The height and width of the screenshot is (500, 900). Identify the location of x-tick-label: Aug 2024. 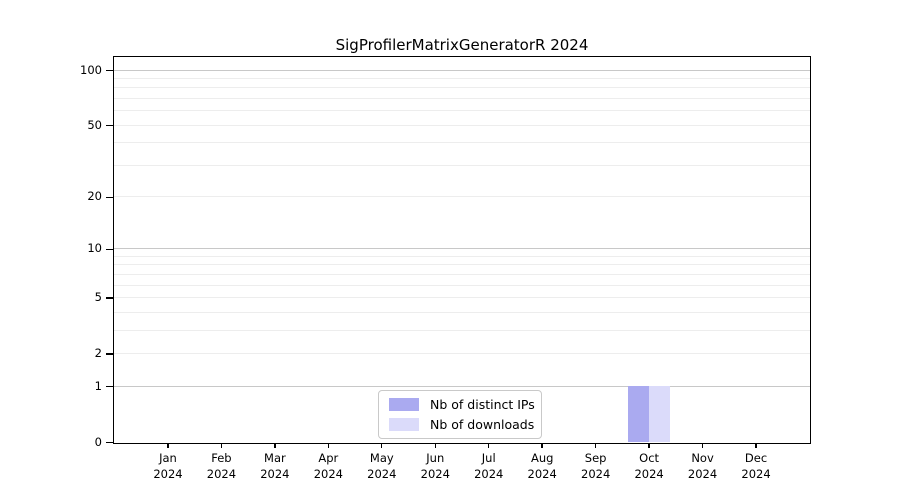
(542, 466).